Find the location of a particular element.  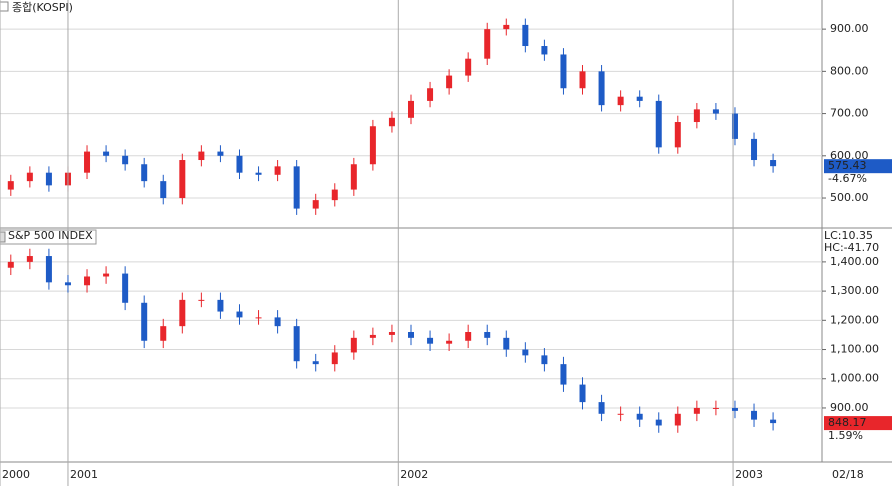

panel-title: 종합(KOSPI) is located at coordinates (42, 7).